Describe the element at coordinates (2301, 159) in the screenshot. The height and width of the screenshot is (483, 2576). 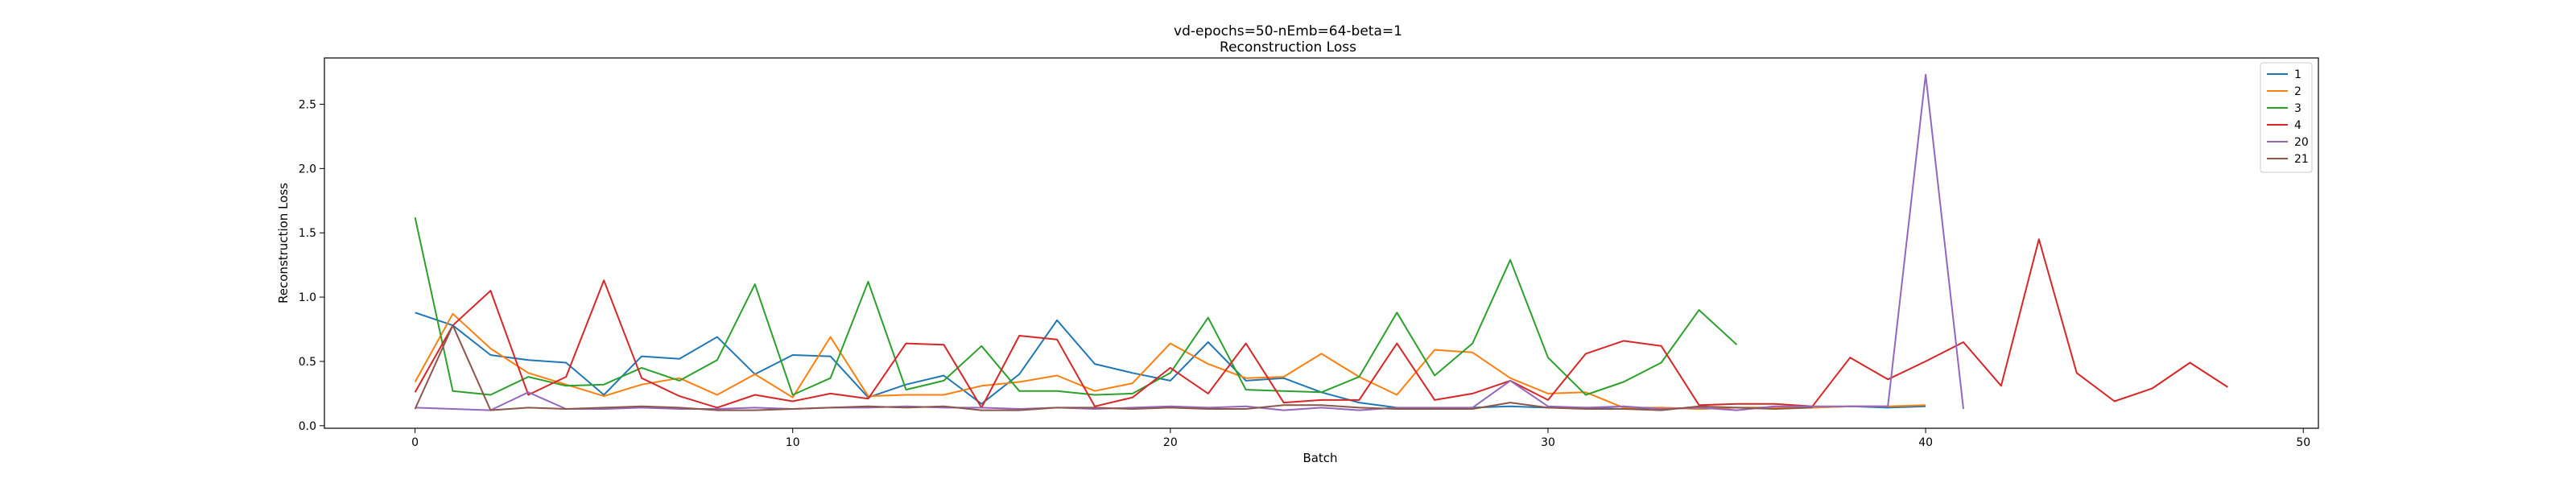
I see `legend-label-21: 21` at that location.